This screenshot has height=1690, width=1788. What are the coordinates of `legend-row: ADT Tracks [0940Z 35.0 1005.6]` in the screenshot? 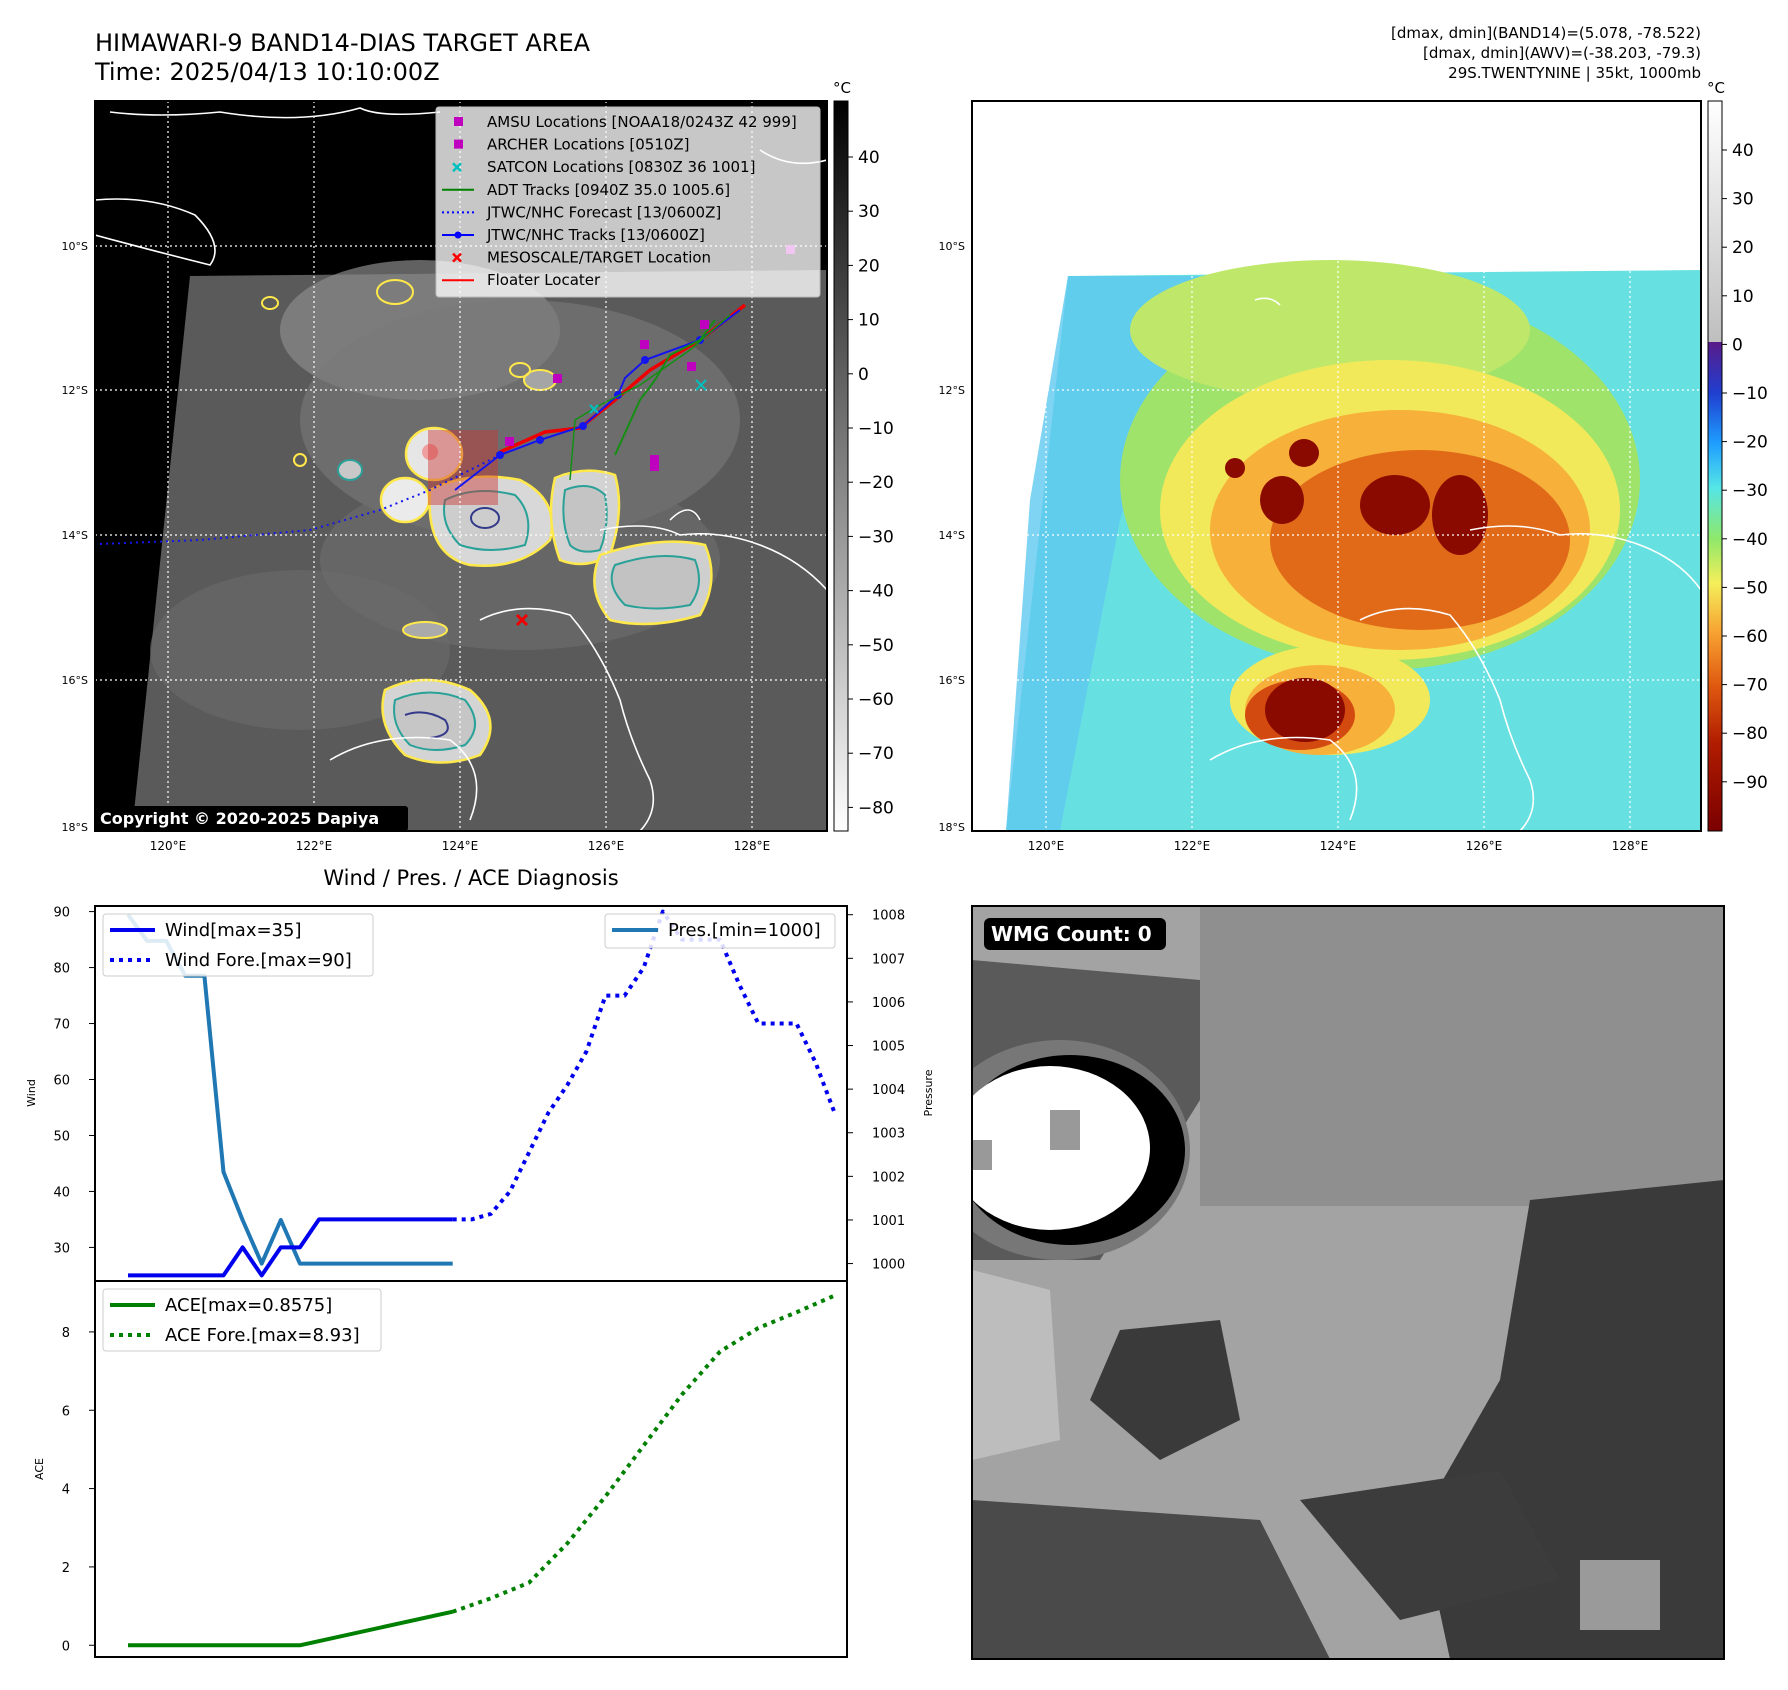 It's located at (586, 190).